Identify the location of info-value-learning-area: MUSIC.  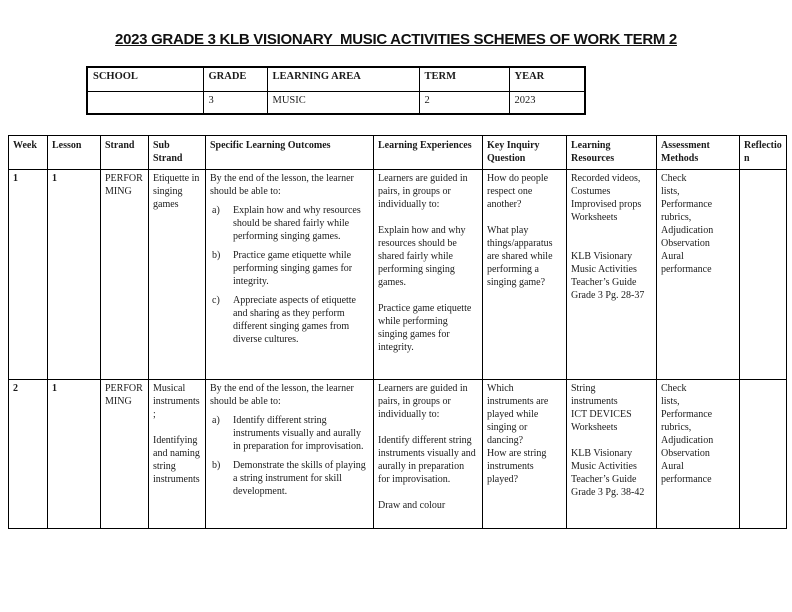
(343, 102).